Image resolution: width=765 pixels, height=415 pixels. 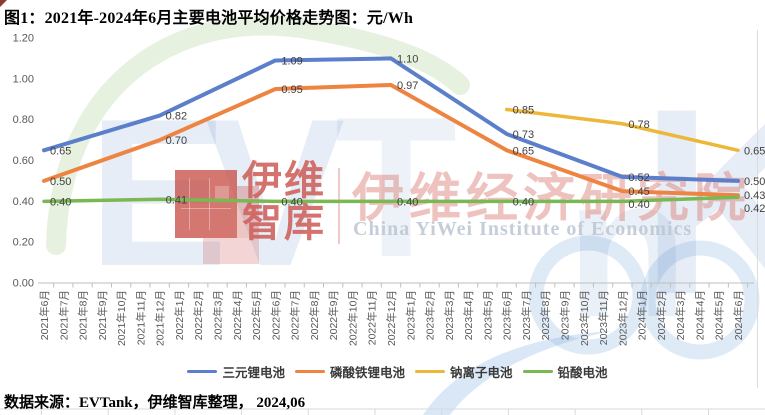 I want to click on page-title: 图1：2021年-2024年6月主要电池平均价格走势图：元/Wh, so click(x=209, y=18).